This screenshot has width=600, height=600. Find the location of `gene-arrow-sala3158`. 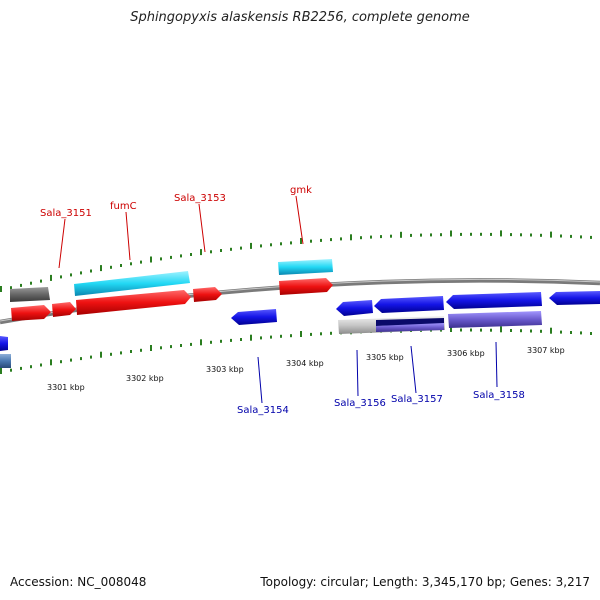

gene-arrow-sala3158 is located at coordinates (494, 300).